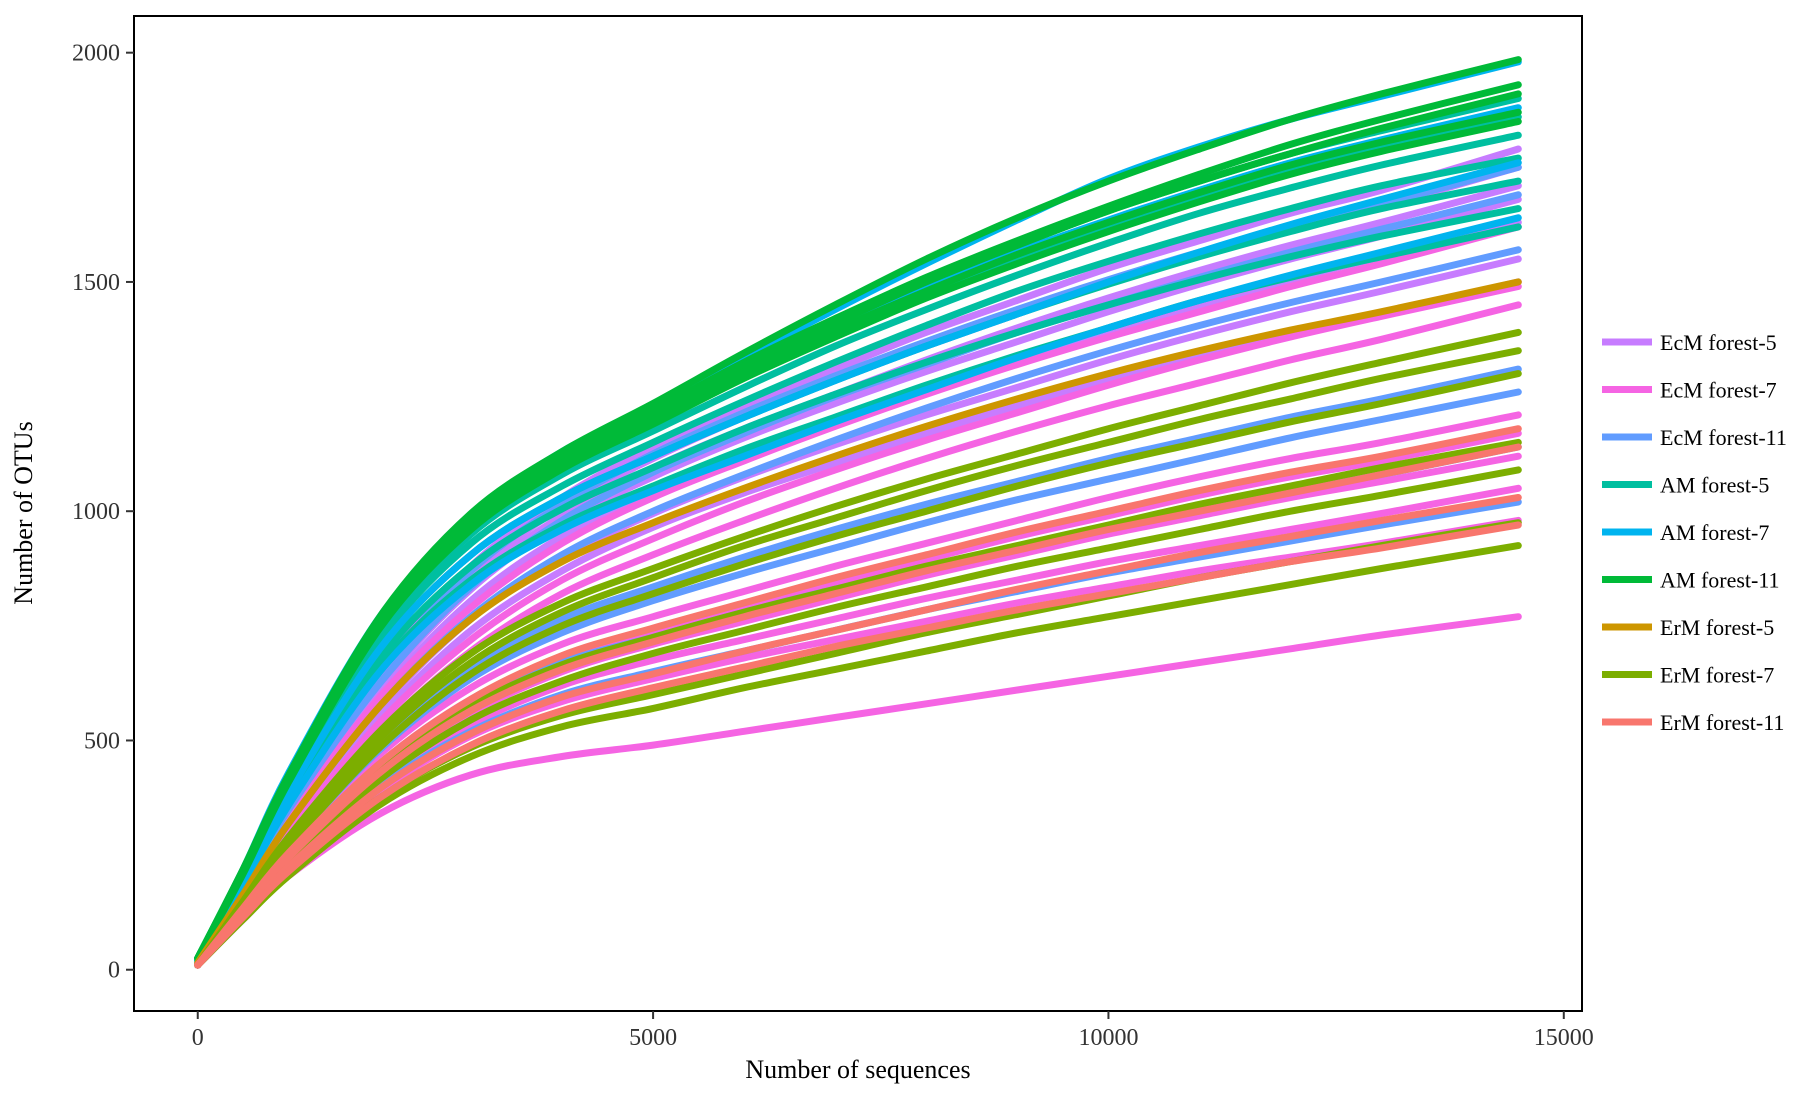 The height and width of the screenshot is (1100, 1800). What do you see at coordinates (1714, 532) in the screenshot?
I see `legend-label: AM forest-7` at bounding box center [1714, 532].